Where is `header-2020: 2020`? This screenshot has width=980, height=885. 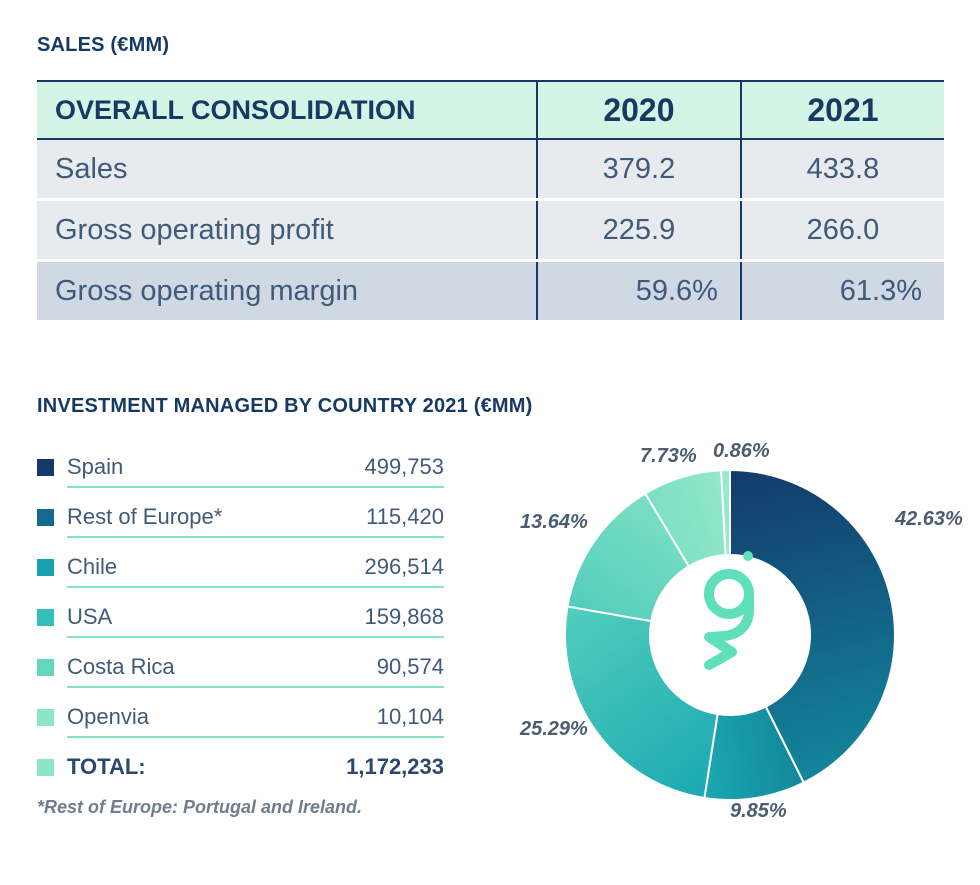
header-2020: 2020 is located at coordinates (638, 110).